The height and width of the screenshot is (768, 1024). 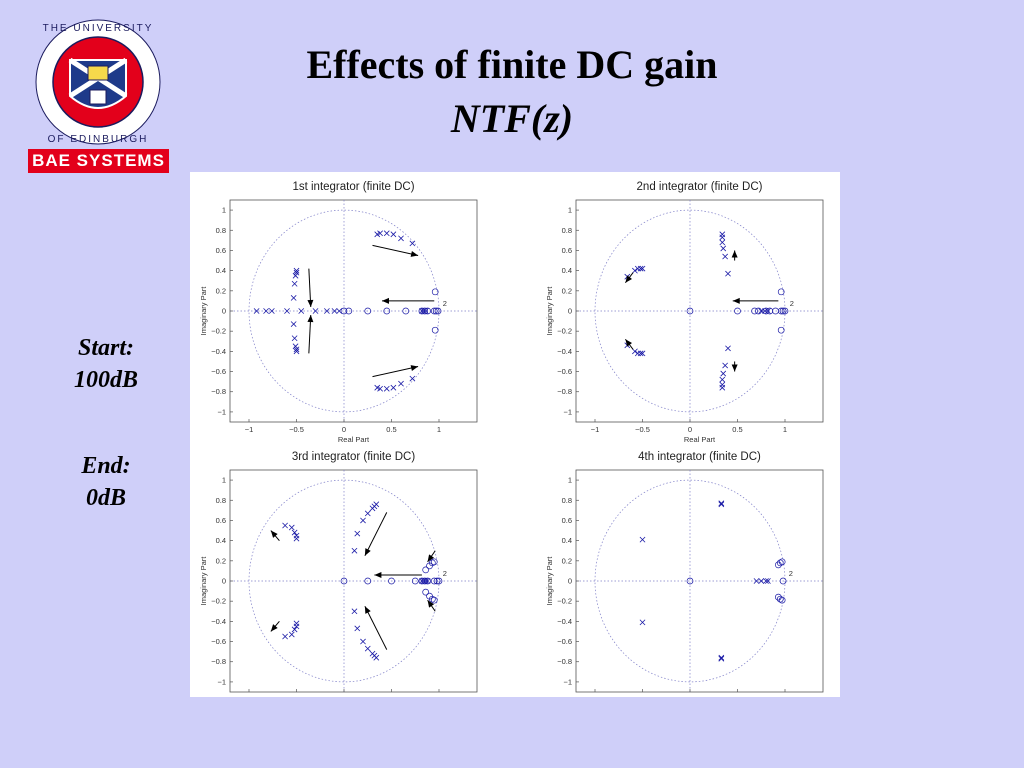 What do you see at coordinates (567, 411) in the screenshot?
I see `y-tick-label: −1` at bounding box center [567, 411].